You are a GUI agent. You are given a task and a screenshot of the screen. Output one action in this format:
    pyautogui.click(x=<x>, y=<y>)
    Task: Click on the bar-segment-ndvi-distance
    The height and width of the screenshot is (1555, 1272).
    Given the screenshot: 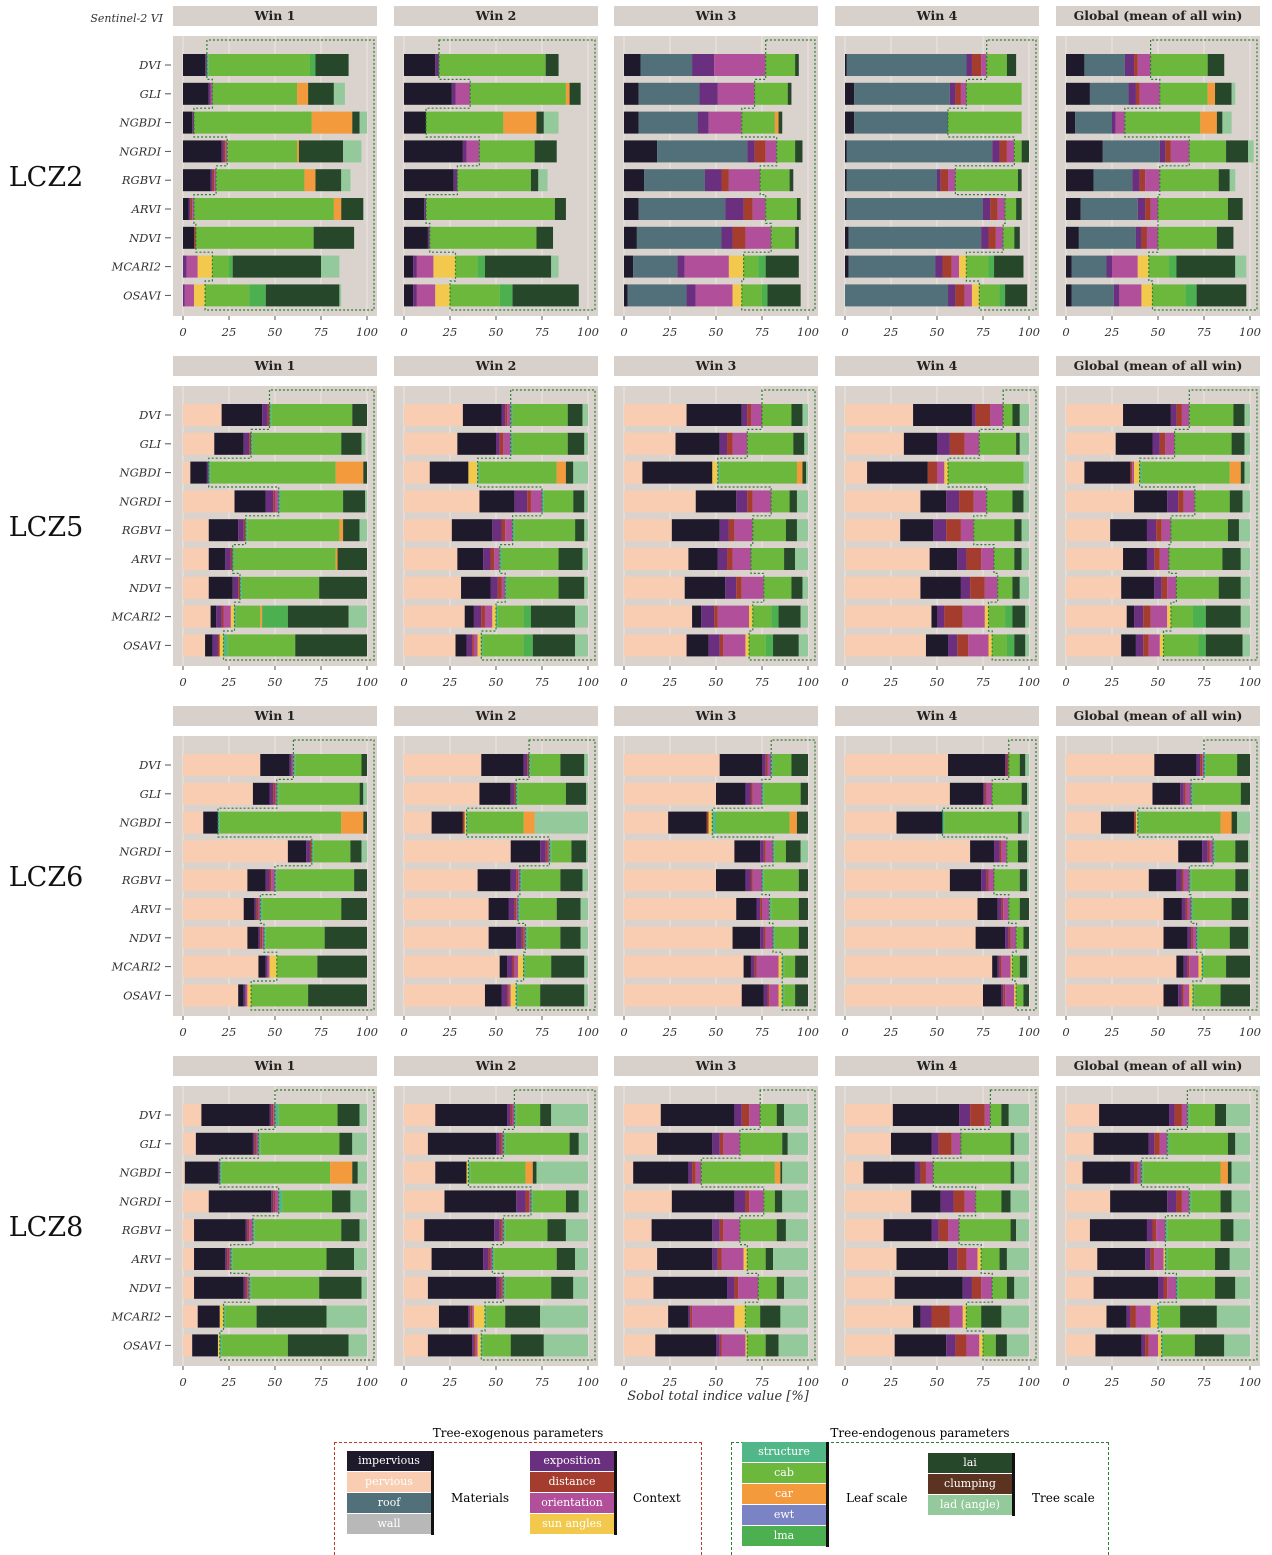 What is the action you would take?
    pyautogui.click(x=739, y=587)
    